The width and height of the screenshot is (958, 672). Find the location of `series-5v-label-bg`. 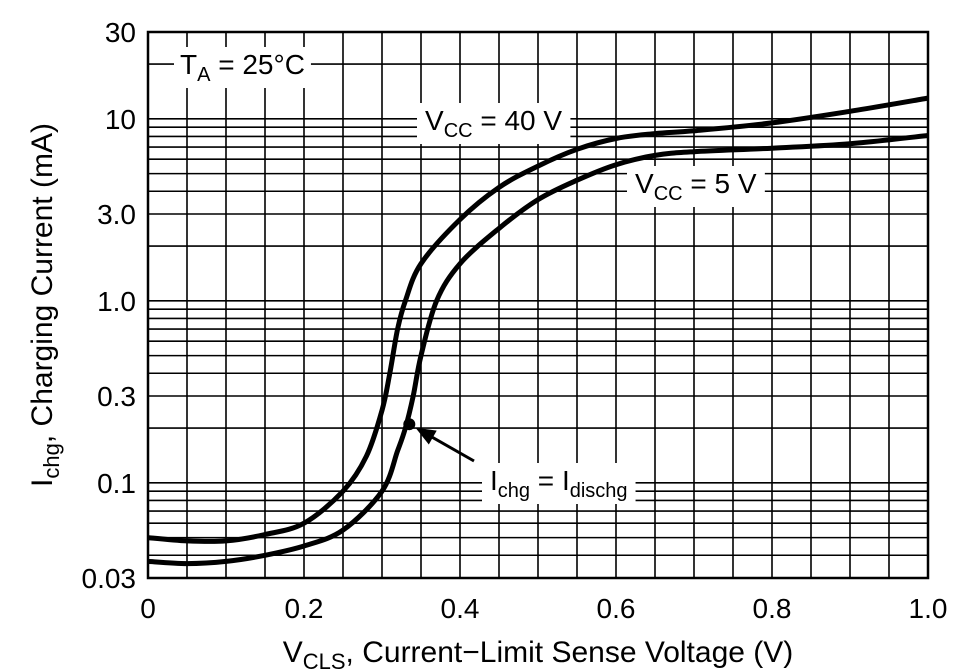

series-5v-label-bg is located at coordinates (696, 186).